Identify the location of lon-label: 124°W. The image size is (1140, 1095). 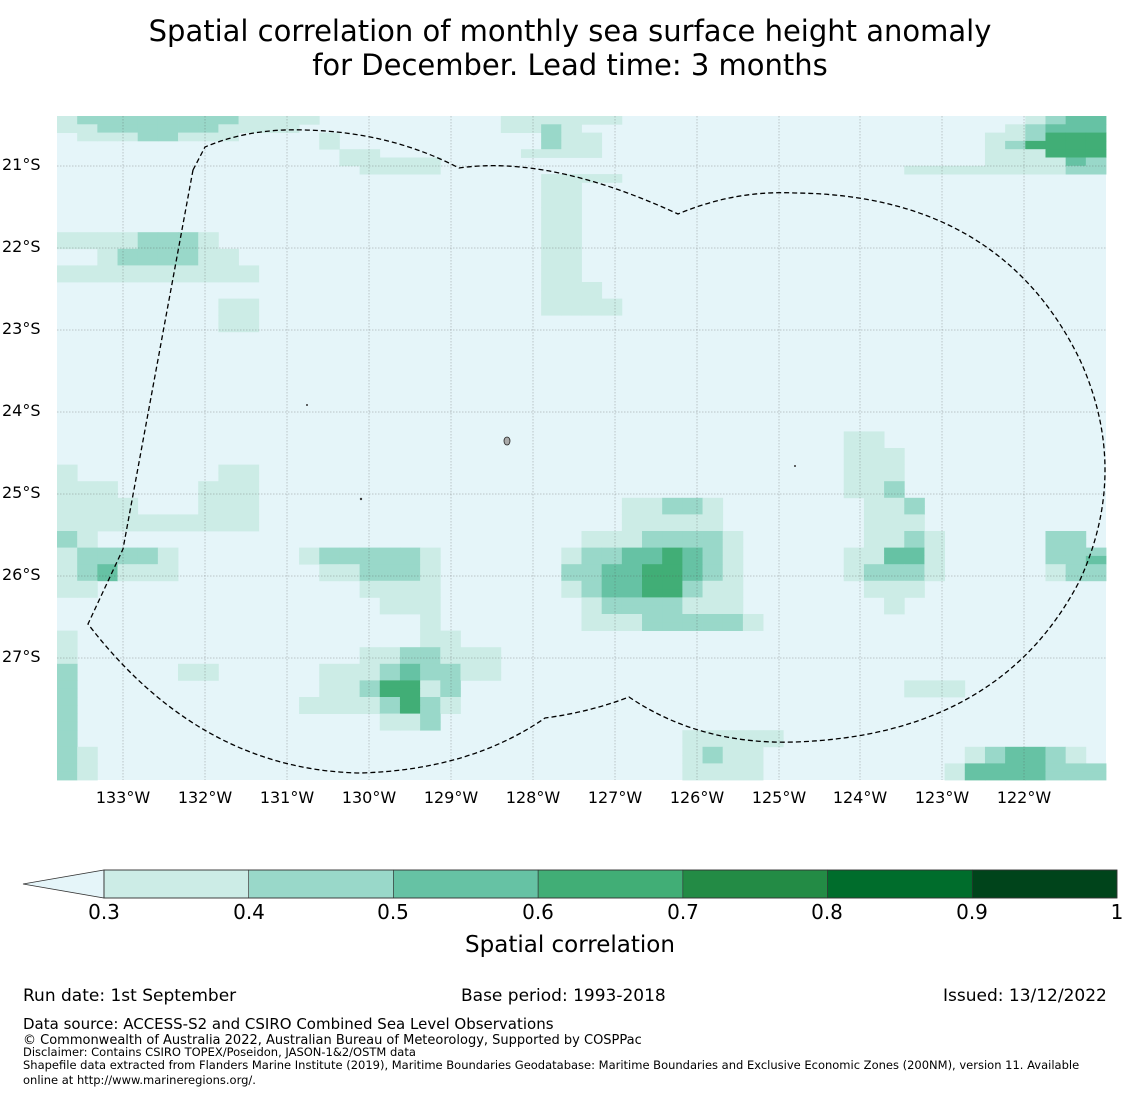
(860, 797).